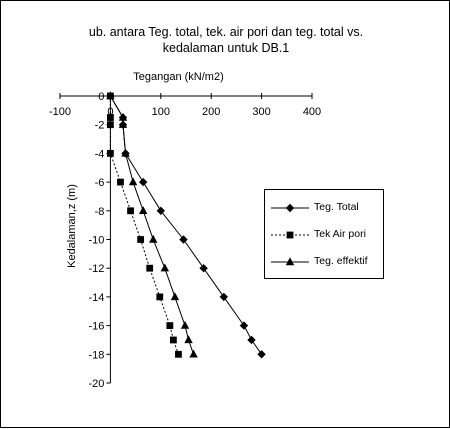 This screenshot has width=450, height=429. Describe the element at coordinates (96, 241) in the screenshot. I see `y-tick-label: -10` at that location.